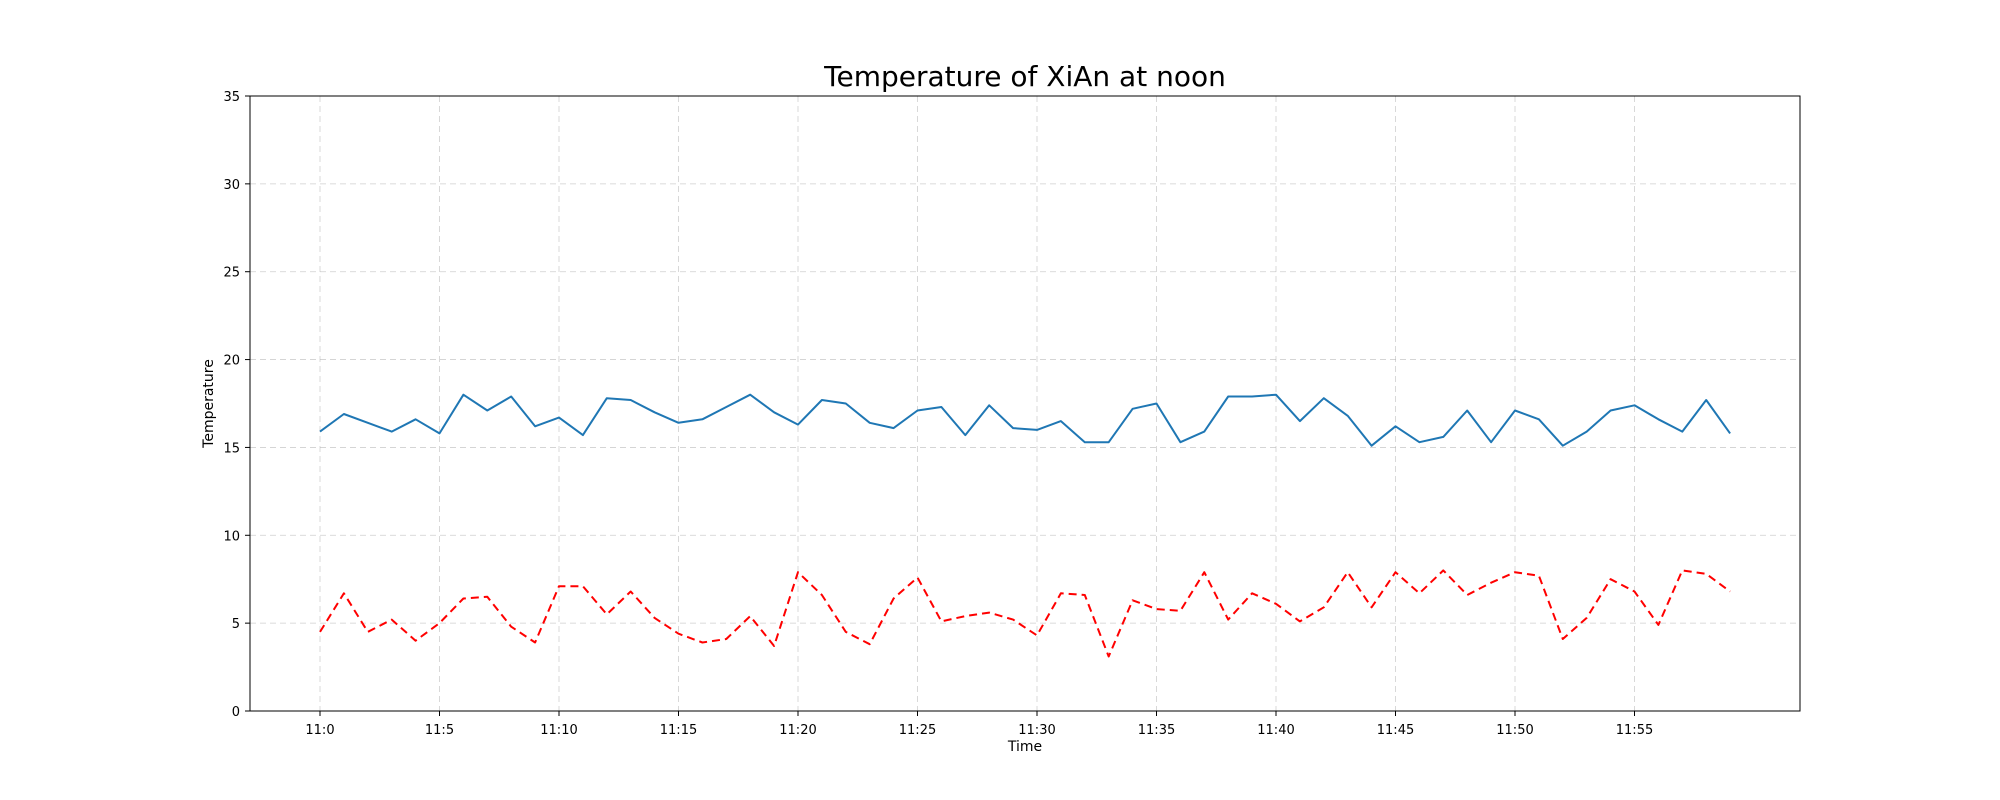 This screenshot has height=800, width=2000. What do you see at coordinates (1275, 730) in the screenshot?
I see `x-tick-label: 11:40` at bounding box center [1275, 730].